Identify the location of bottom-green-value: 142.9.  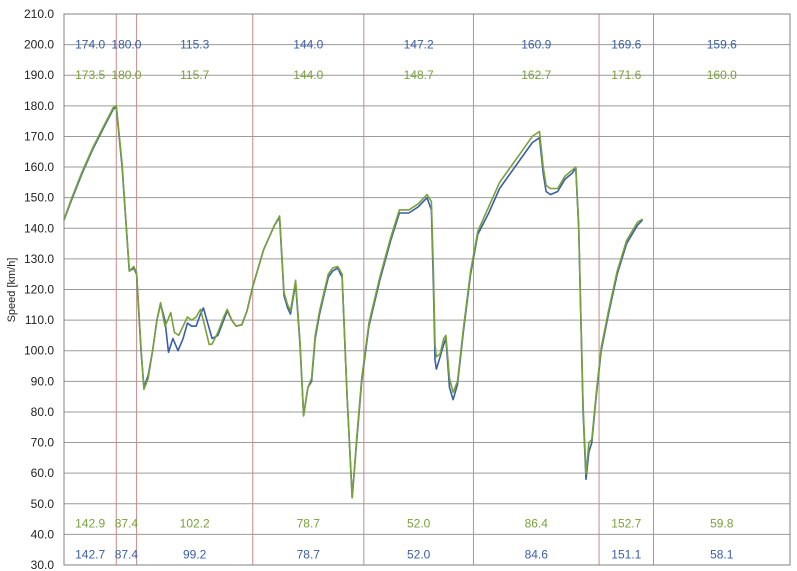
(90, 523).